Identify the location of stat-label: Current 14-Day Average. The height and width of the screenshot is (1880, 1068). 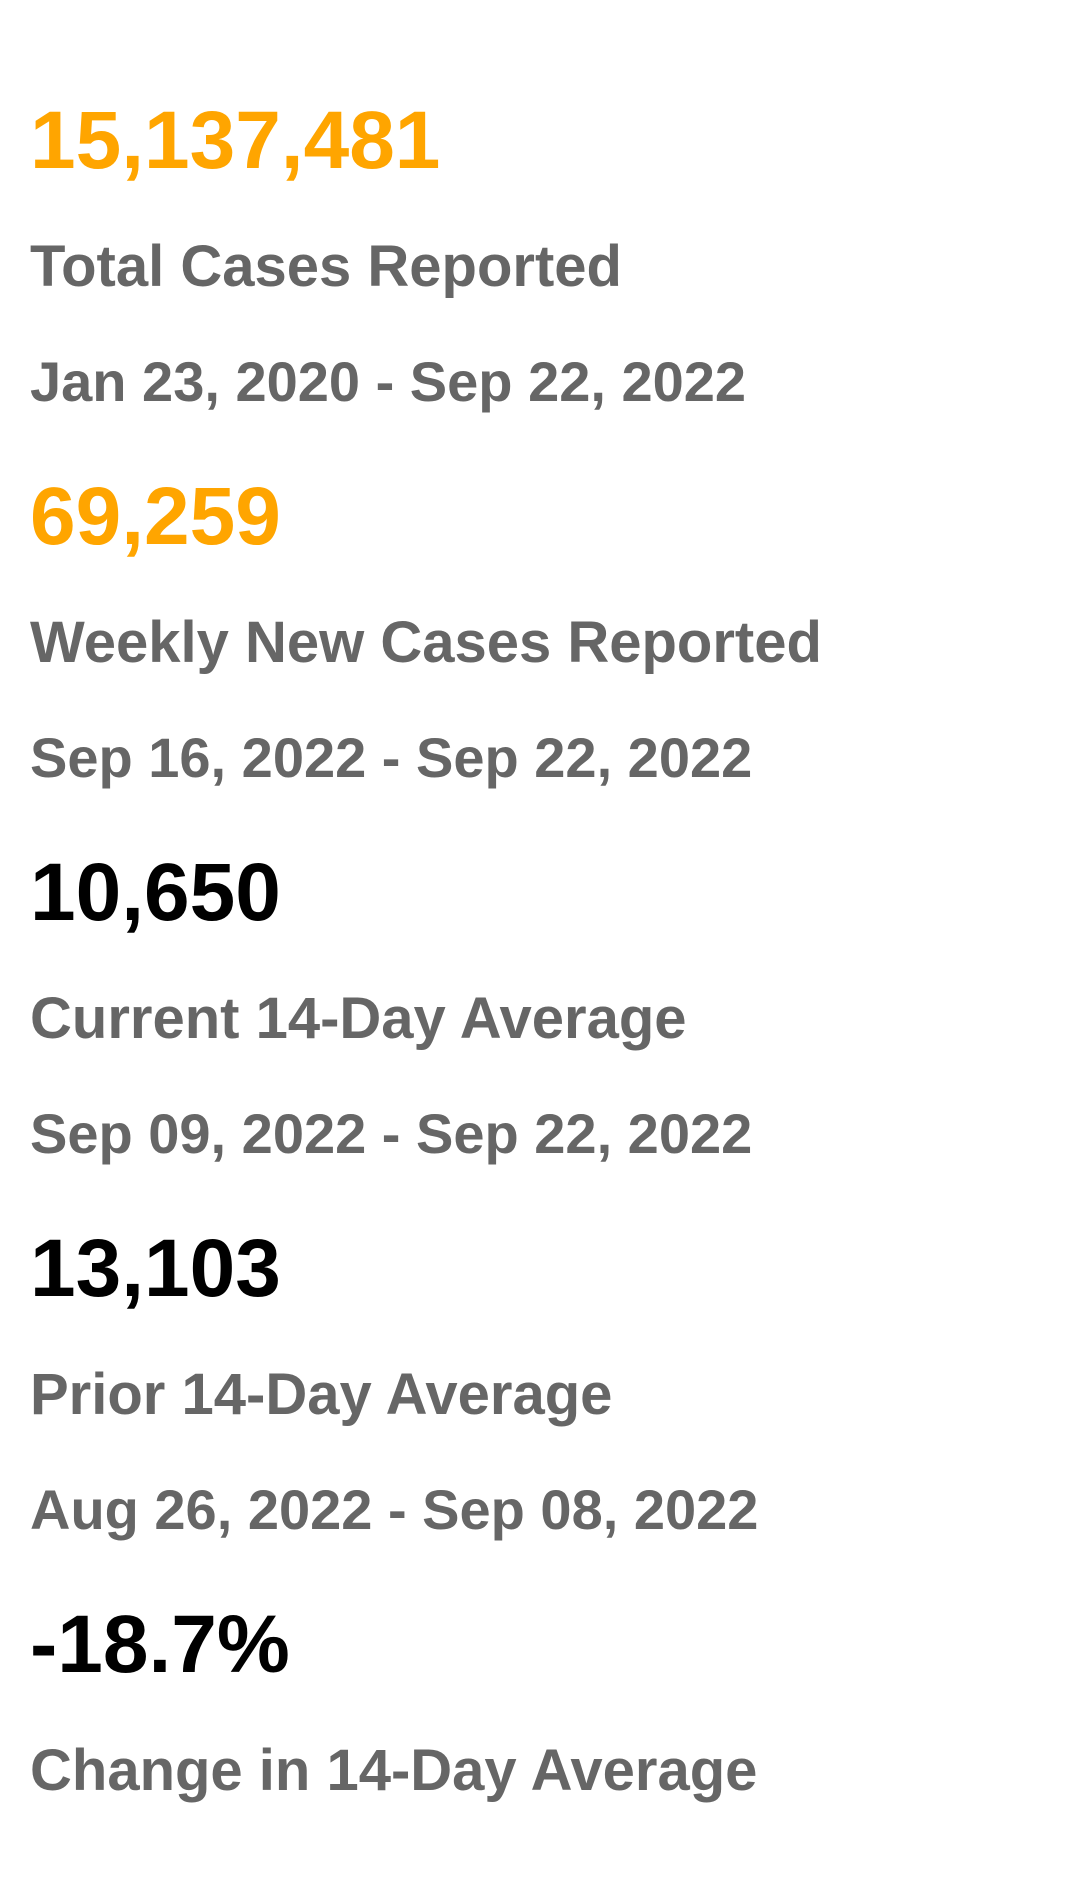
(358, 1018).